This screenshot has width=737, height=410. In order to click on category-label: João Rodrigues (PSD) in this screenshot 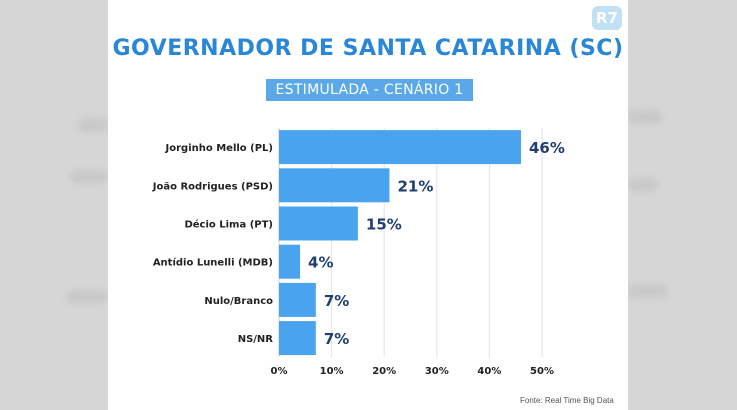, I will do `click(212, 186)`.